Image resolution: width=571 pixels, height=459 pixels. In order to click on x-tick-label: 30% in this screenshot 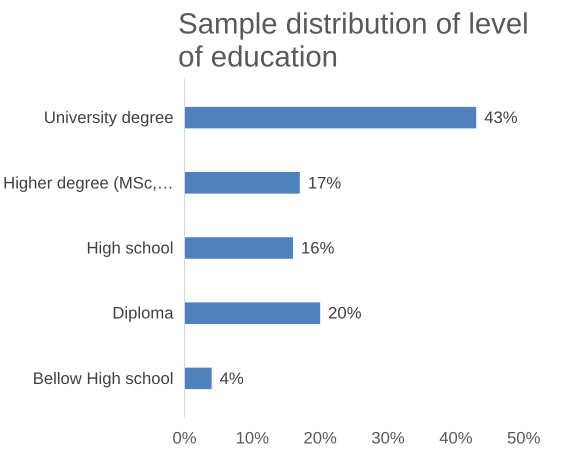, I will do `click(388, 438)`.